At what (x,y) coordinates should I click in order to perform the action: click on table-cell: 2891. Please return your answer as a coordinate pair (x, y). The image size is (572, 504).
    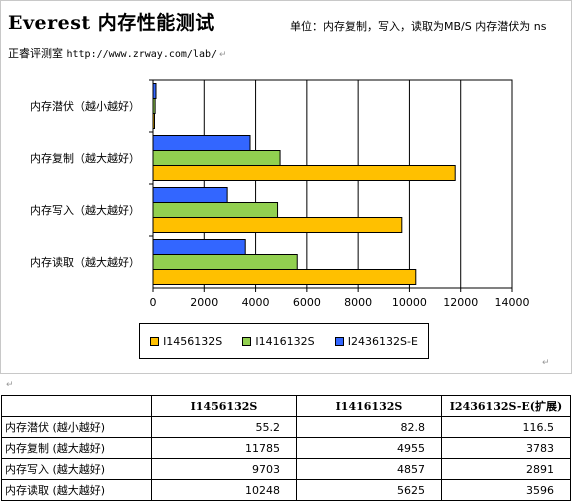
    Looking at the image, I should click on (506, 469).